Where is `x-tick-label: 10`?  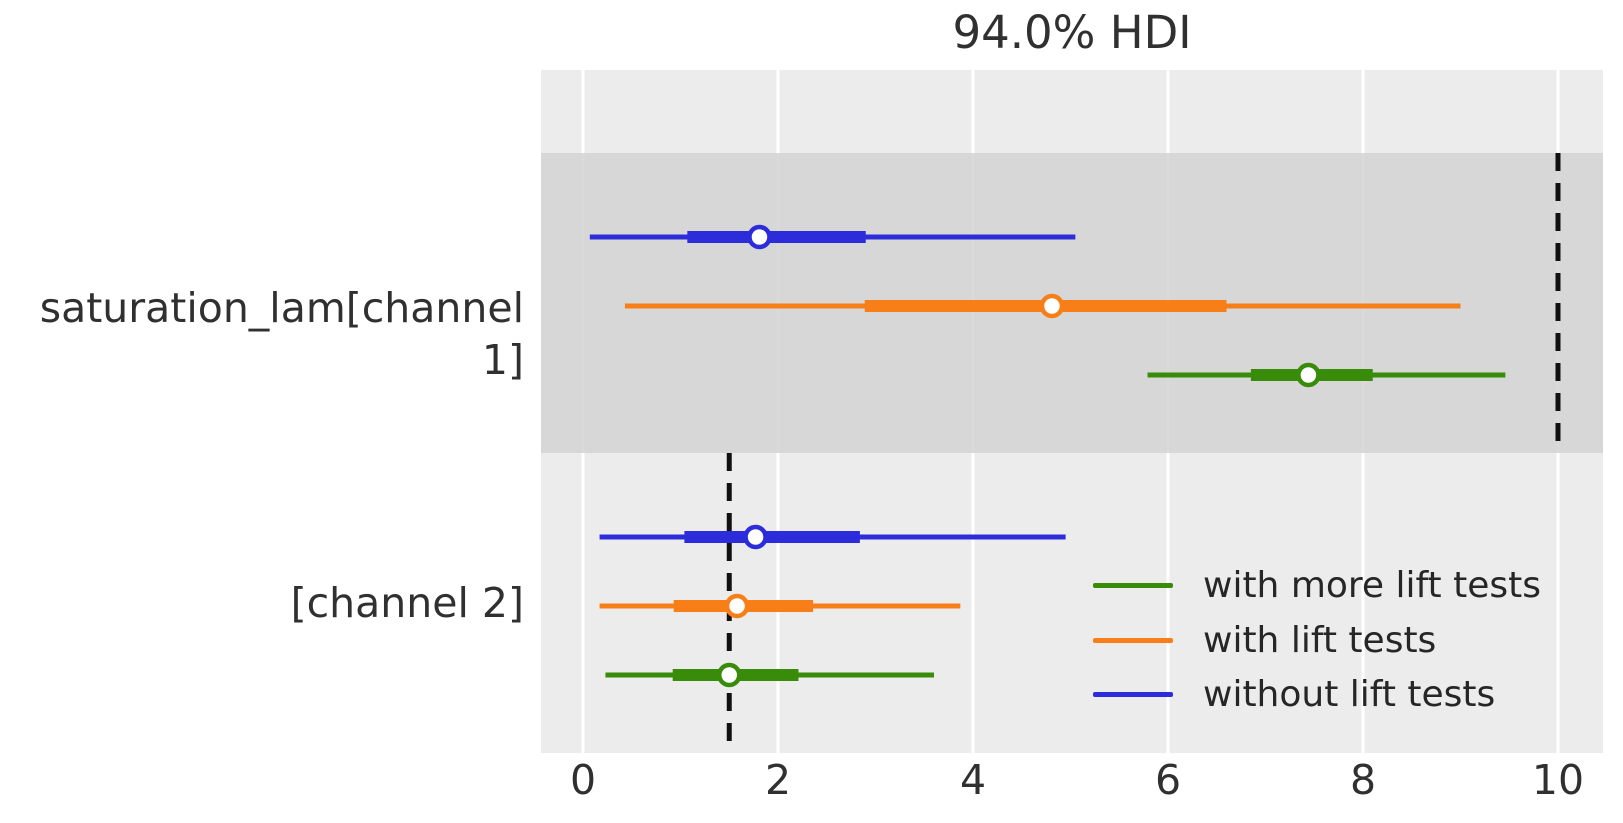
x-tick-label: 10 is located at coordinates (1558, 780).